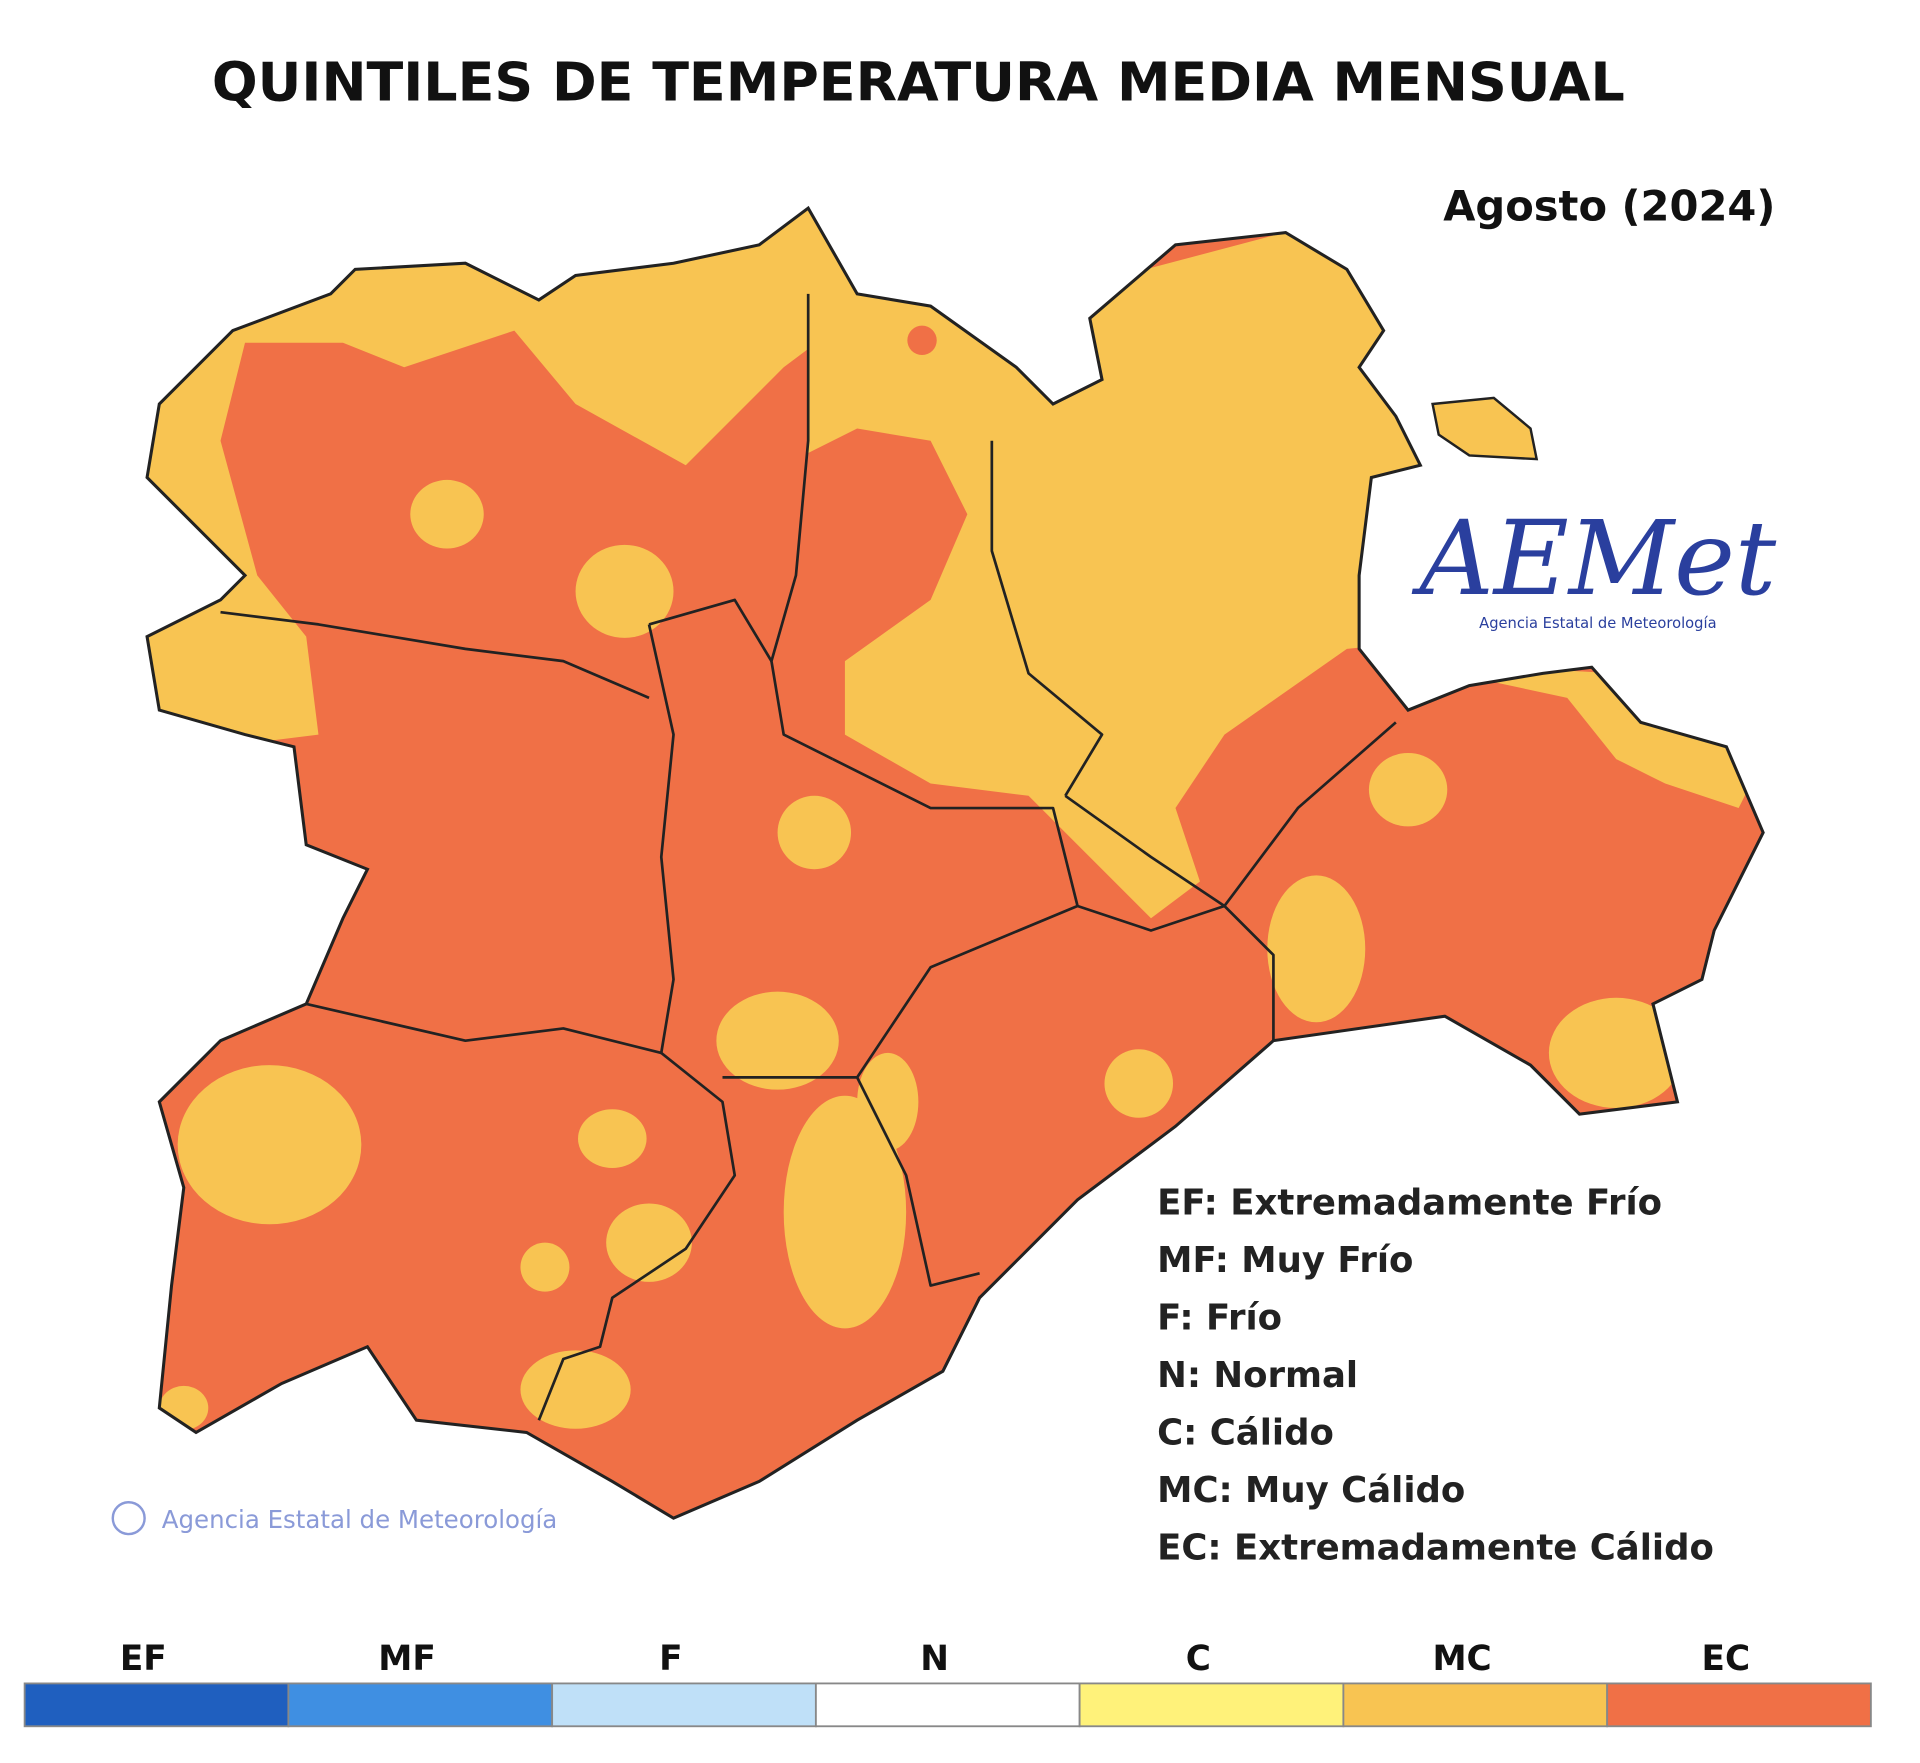  I want to click on map-title: QUINTILES DE TEMPERATURA MEDIA MENSUAL, so click(918, 81).